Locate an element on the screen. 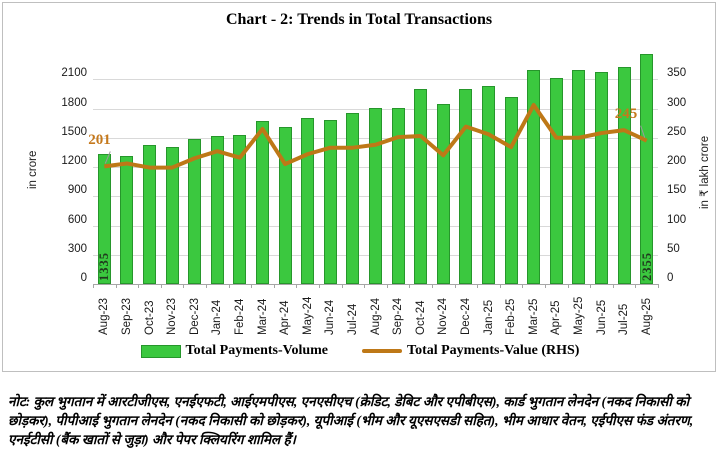 Image resolution: width=720 pixels, height=452 pixels. left-axis-tick-label: 2100 is located at coordinates (74, 73).